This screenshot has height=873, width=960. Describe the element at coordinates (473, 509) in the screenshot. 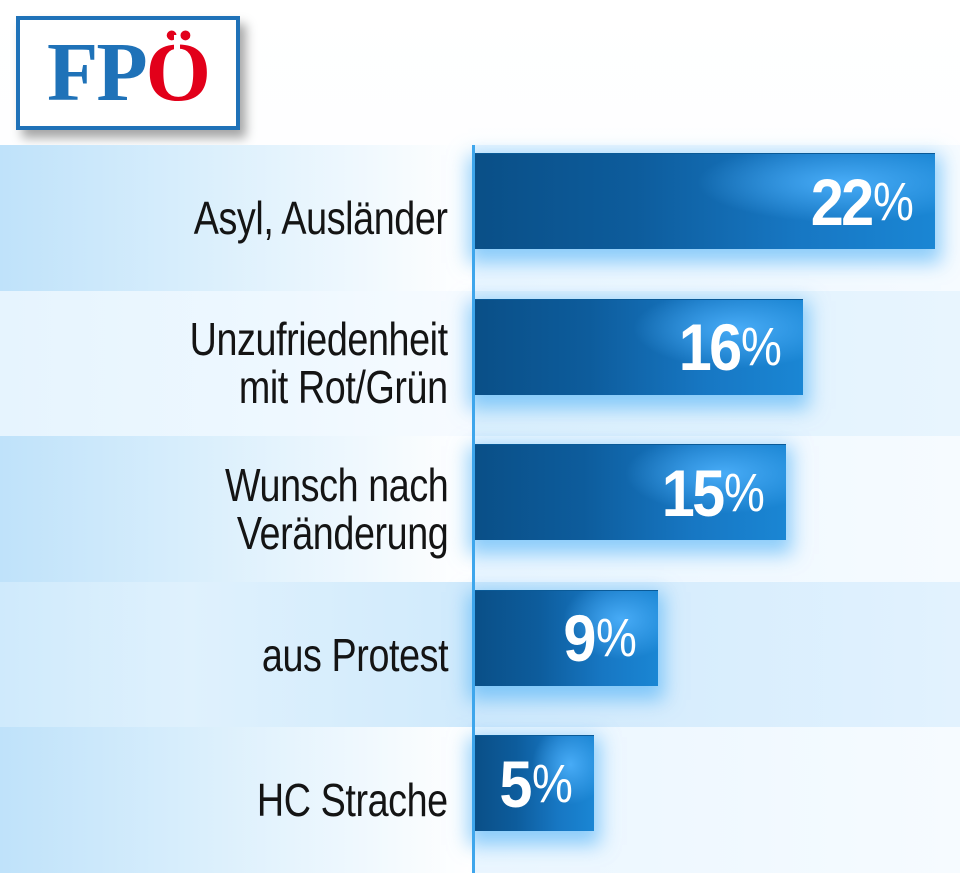

I see `vertical-axis-line` at that location.